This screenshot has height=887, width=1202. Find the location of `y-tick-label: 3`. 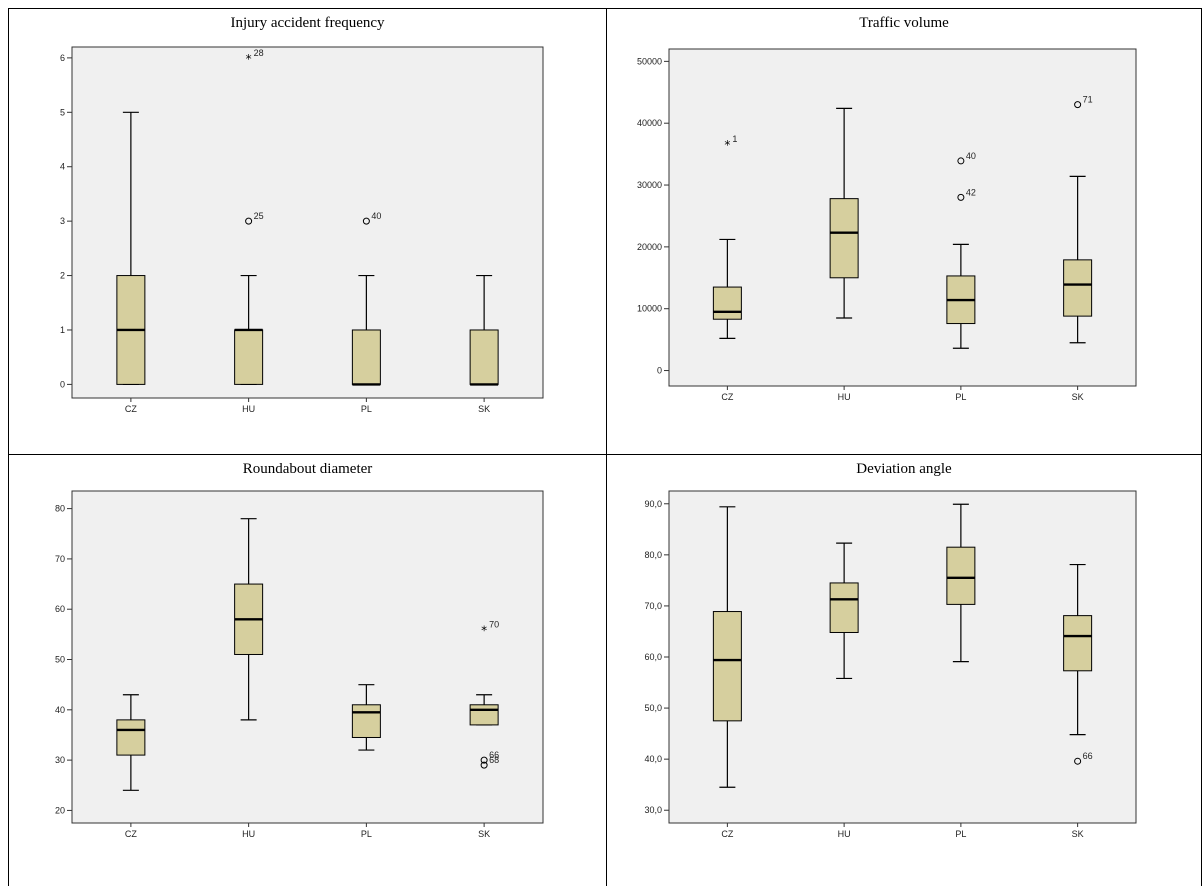

y-tick-label: 3 is located at coordinates (62, 221).